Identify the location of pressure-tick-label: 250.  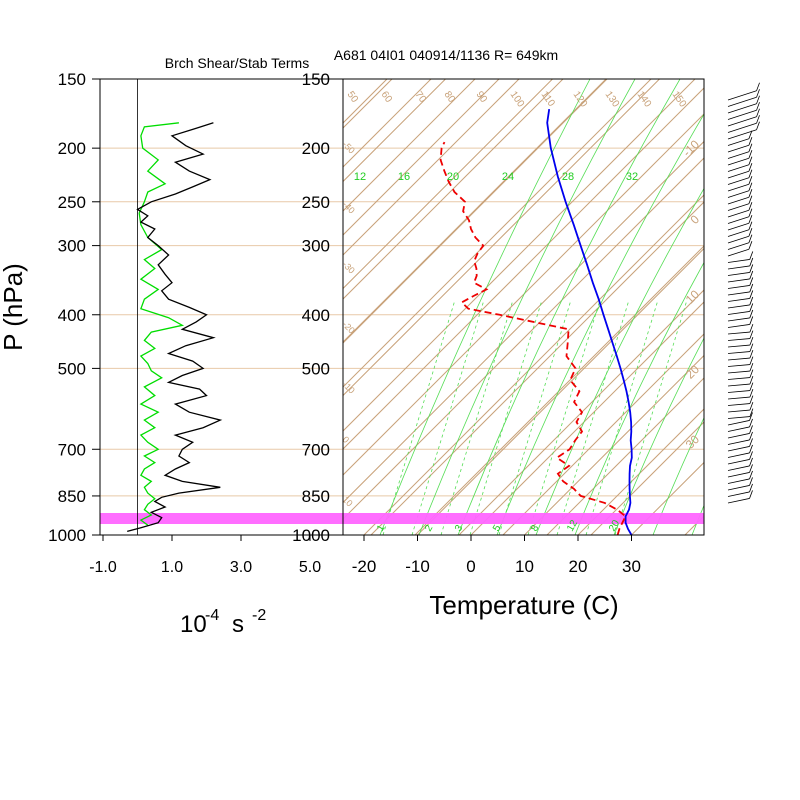
(316, 202).